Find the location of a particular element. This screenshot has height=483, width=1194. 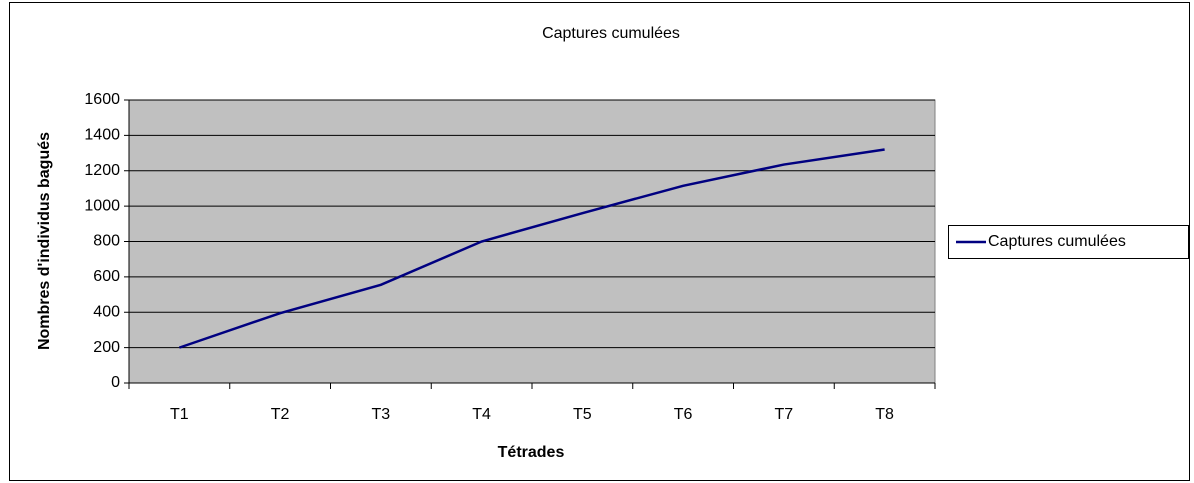

chart-title: Captures cumulées is located at coordinates (611, 33).